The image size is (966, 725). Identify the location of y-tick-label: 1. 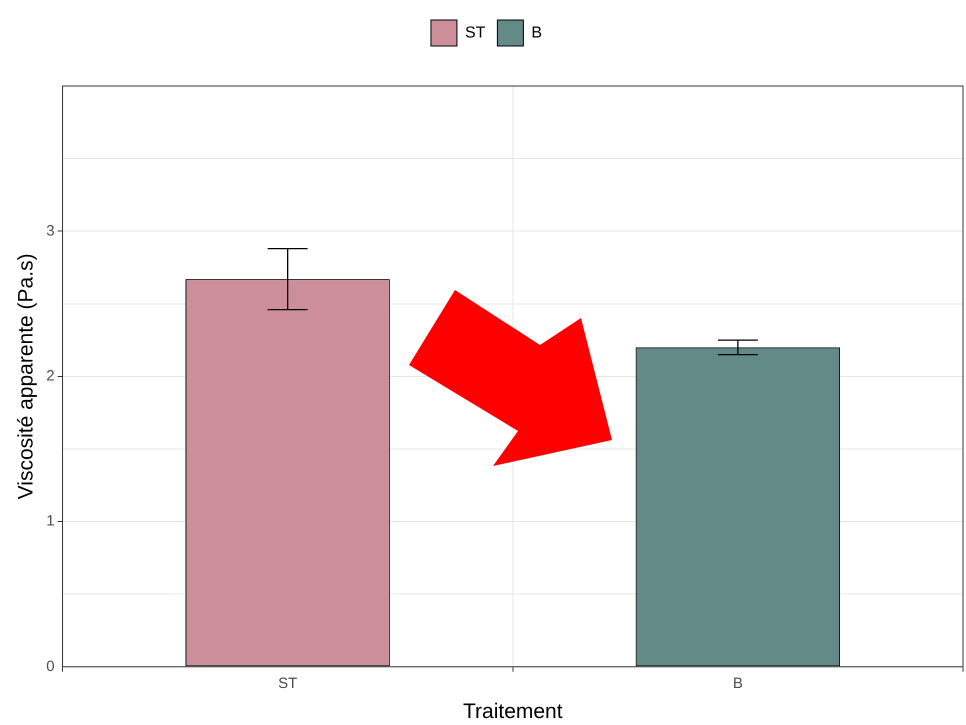
(50, 521).